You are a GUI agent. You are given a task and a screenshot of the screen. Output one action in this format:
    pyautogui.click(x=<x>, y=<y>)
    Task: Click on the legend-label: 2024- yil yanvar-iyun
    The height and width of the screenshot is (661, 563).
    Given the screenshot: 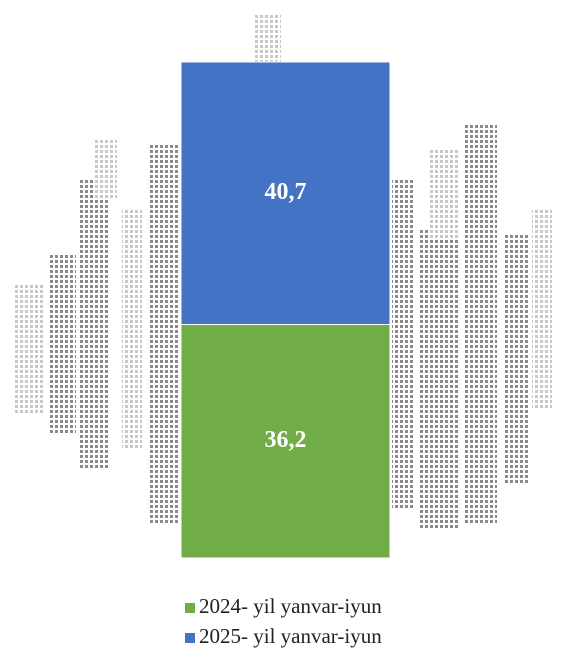 What is the action you would take?
    pyautogui.click(x=290, y=606)
    